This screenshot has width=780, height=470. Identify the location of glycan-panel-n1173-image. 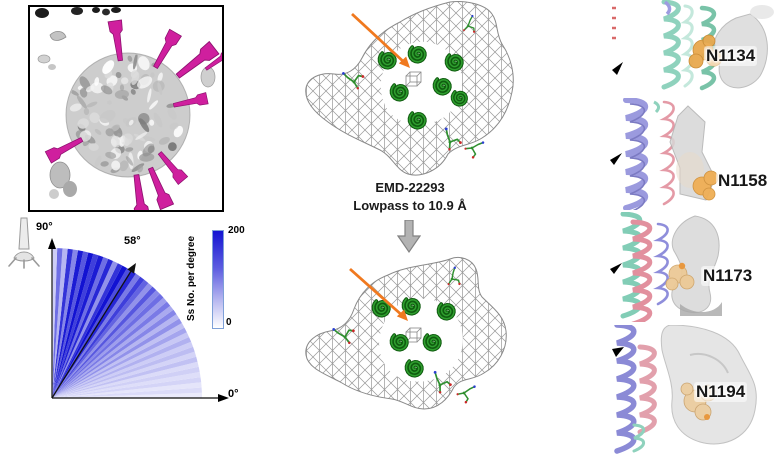
(666, 267).